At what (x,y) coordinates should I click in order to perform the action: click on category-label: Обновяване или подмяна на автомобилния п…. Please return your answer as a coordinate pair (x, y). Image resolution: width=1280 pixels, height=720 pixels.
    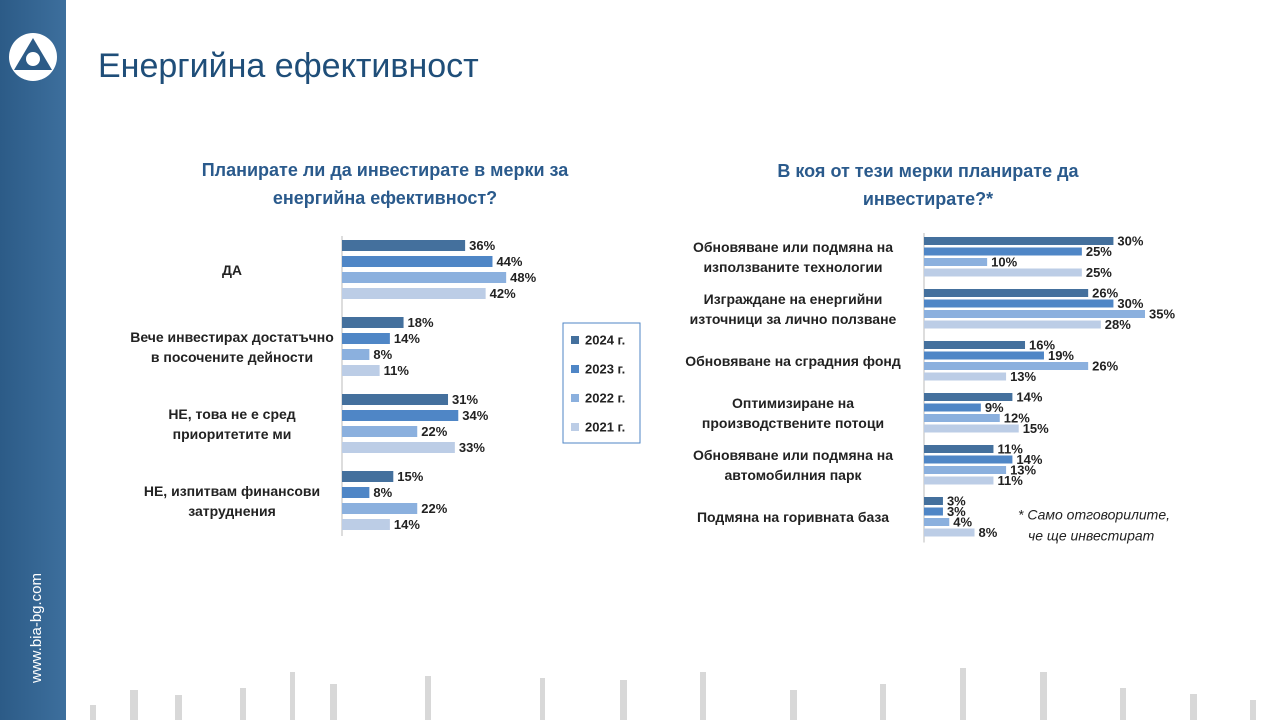
    Looking at the image, I should click on (793, 464).